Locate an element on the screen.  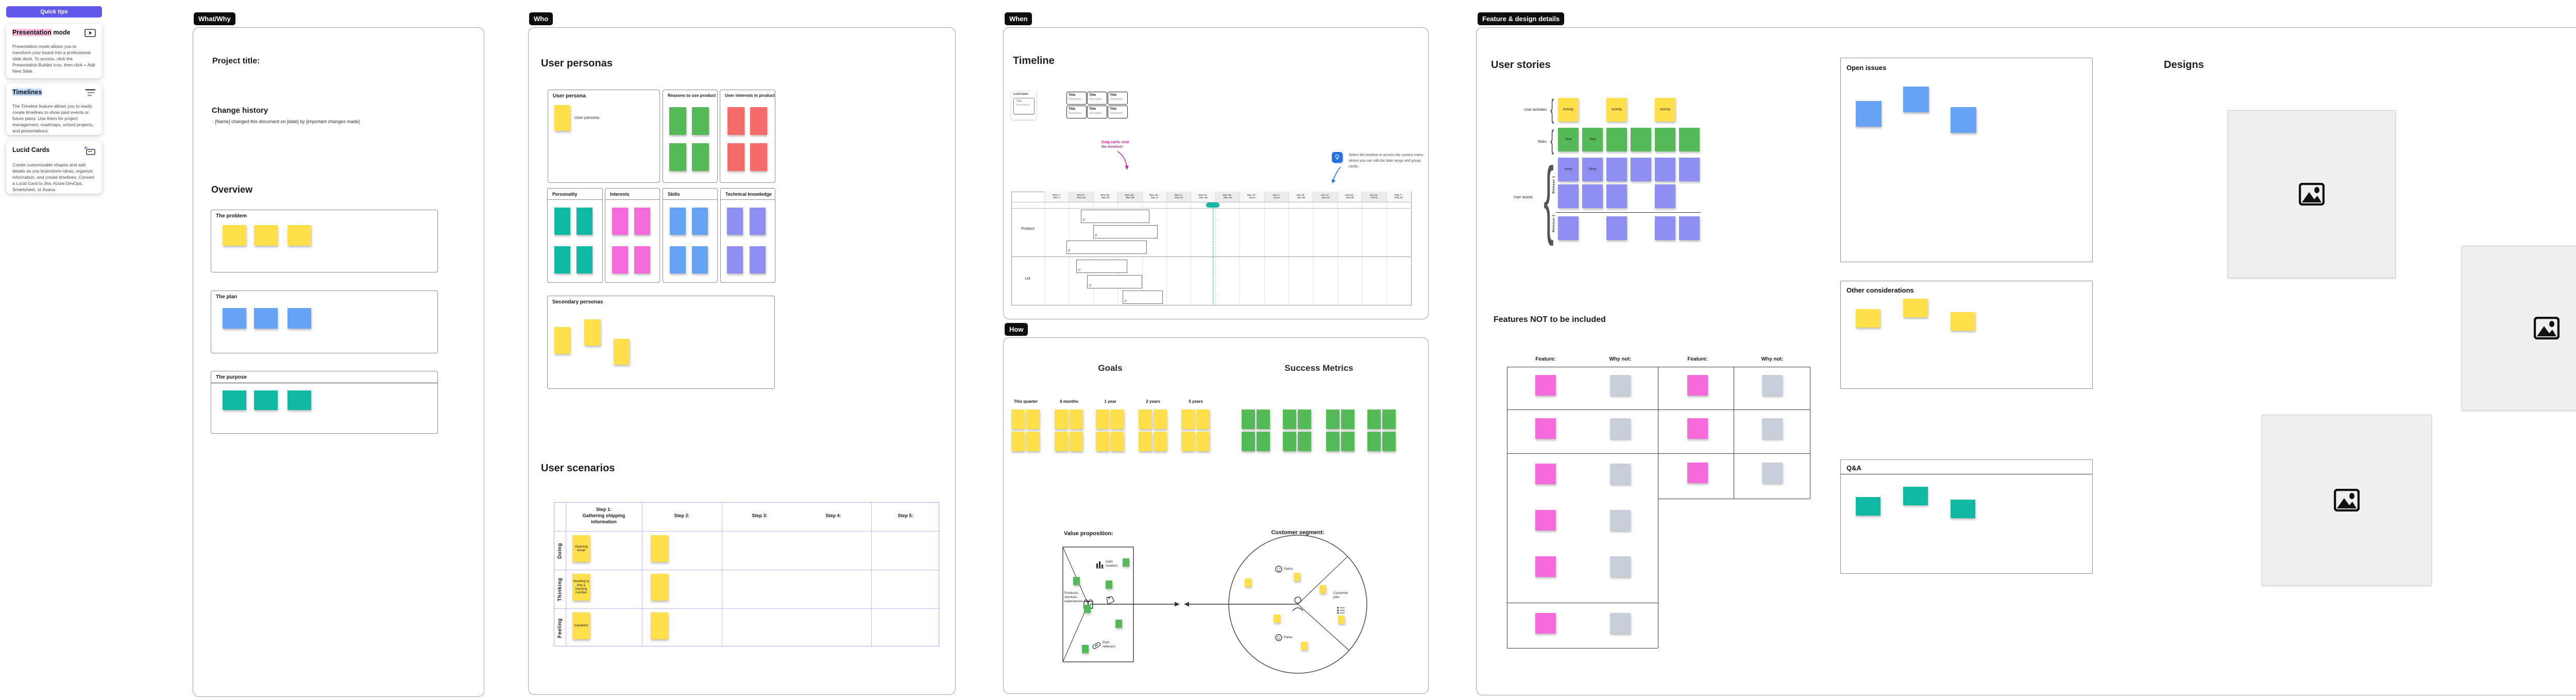
goals-heading: Goals is located at coordinates (1110, 368).